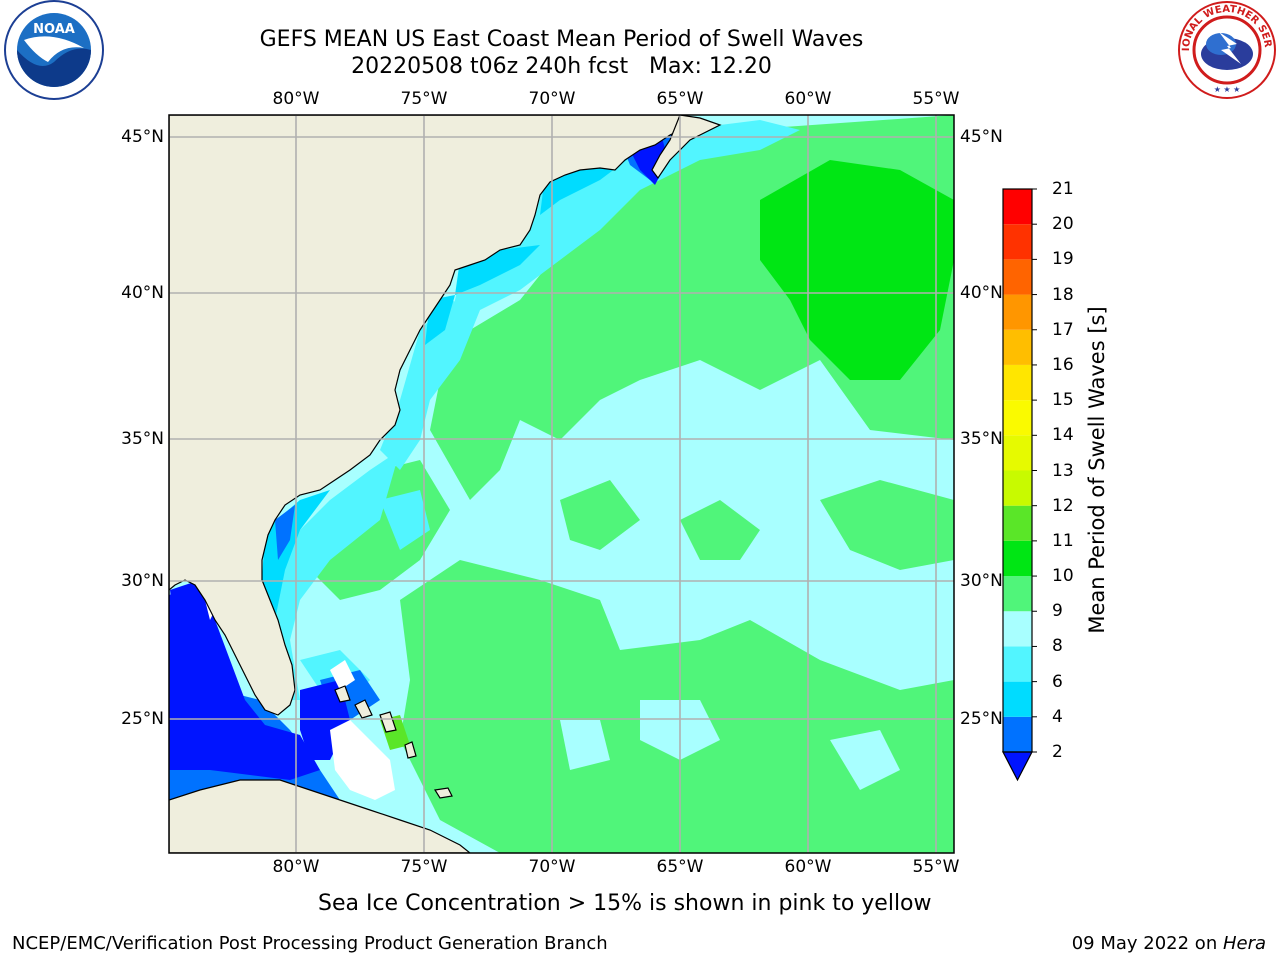 This screenshot has height=960, width=1280. Describe the element at coordinates (1063, 505) in the screenshot. I see `colorbar-tick-label: 12` at that location.